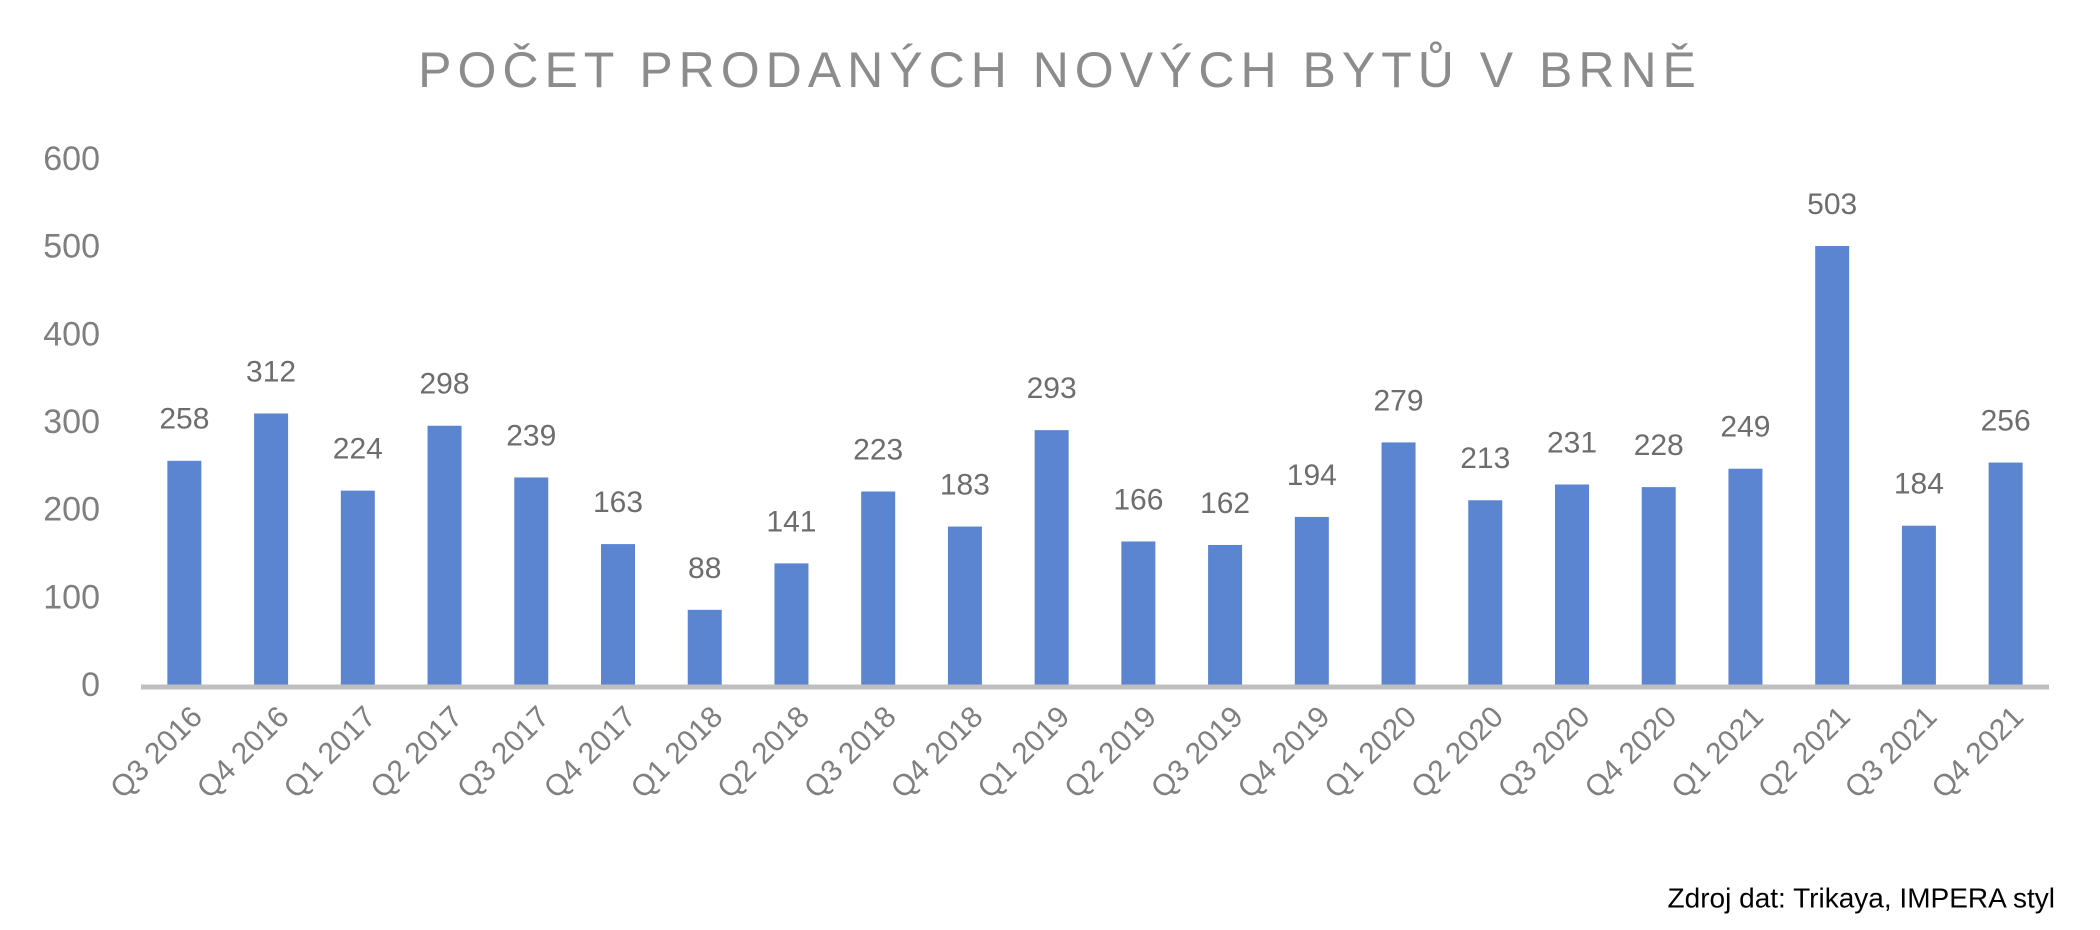 This screenshot has height=930, width=2100. I want to click on value-label: 256, so click(2006, 420).